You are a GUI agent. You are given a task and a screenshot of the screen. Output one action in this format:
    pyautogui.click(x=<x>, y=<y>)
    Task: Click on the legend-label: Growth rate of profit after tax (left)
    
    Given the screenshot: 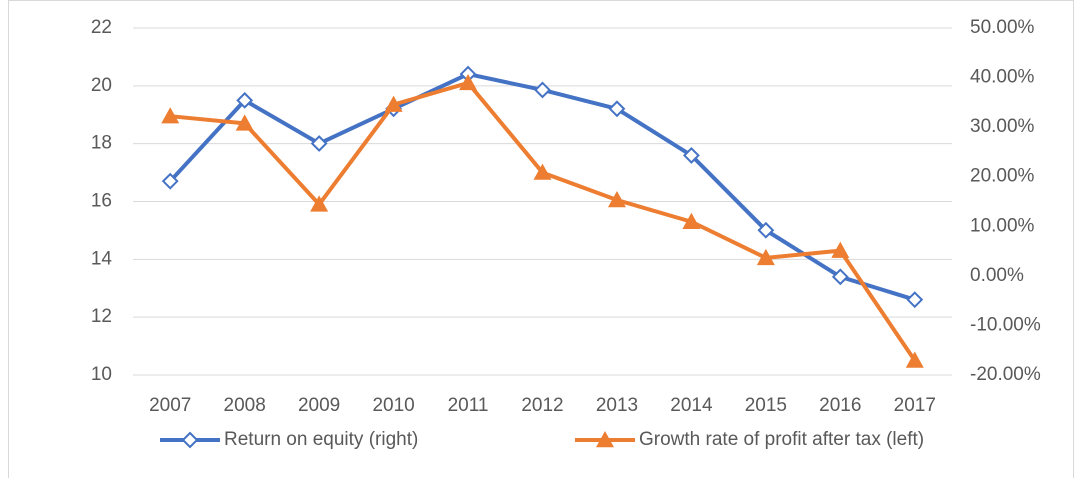 What is the action you would take?
    pyautogui.click(x=781, y=439)
    